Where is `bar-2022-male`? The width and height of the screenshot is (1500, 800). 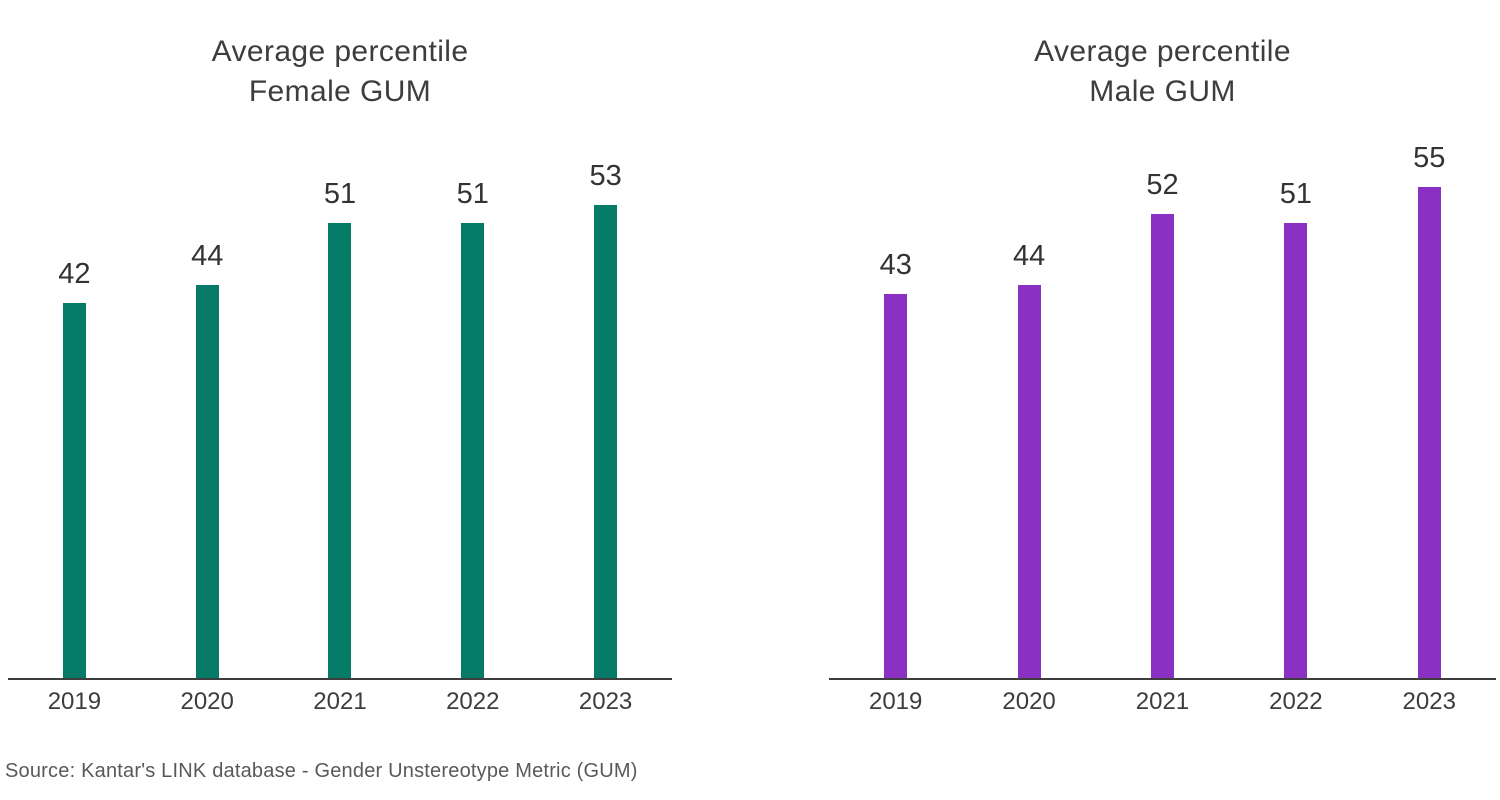
bar-2022-male is located at coordinates (1296, 450).